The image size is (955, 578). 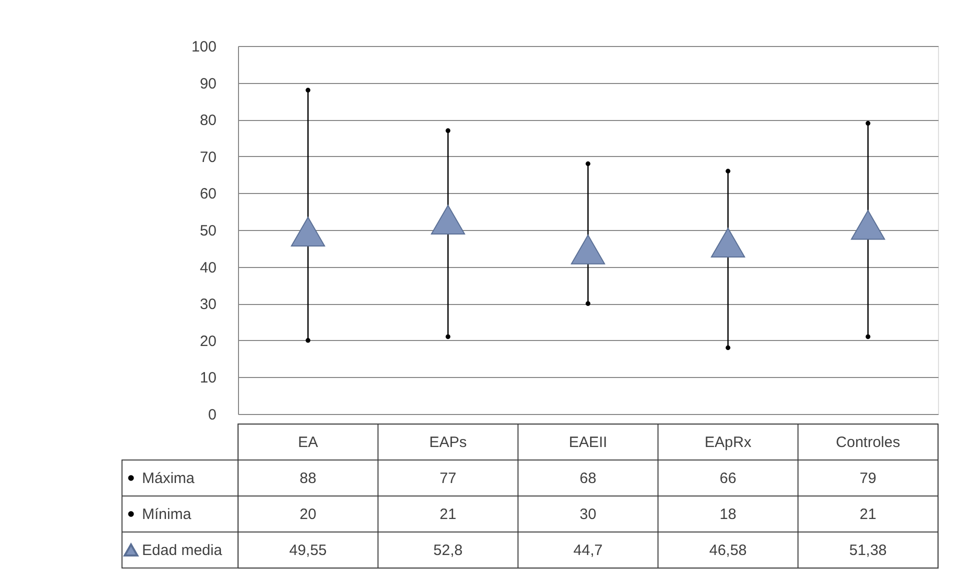 What do you see at coordinates (868, 478) in the screenshot?
I see `data-label: 79` at bounding box center [868, 478].